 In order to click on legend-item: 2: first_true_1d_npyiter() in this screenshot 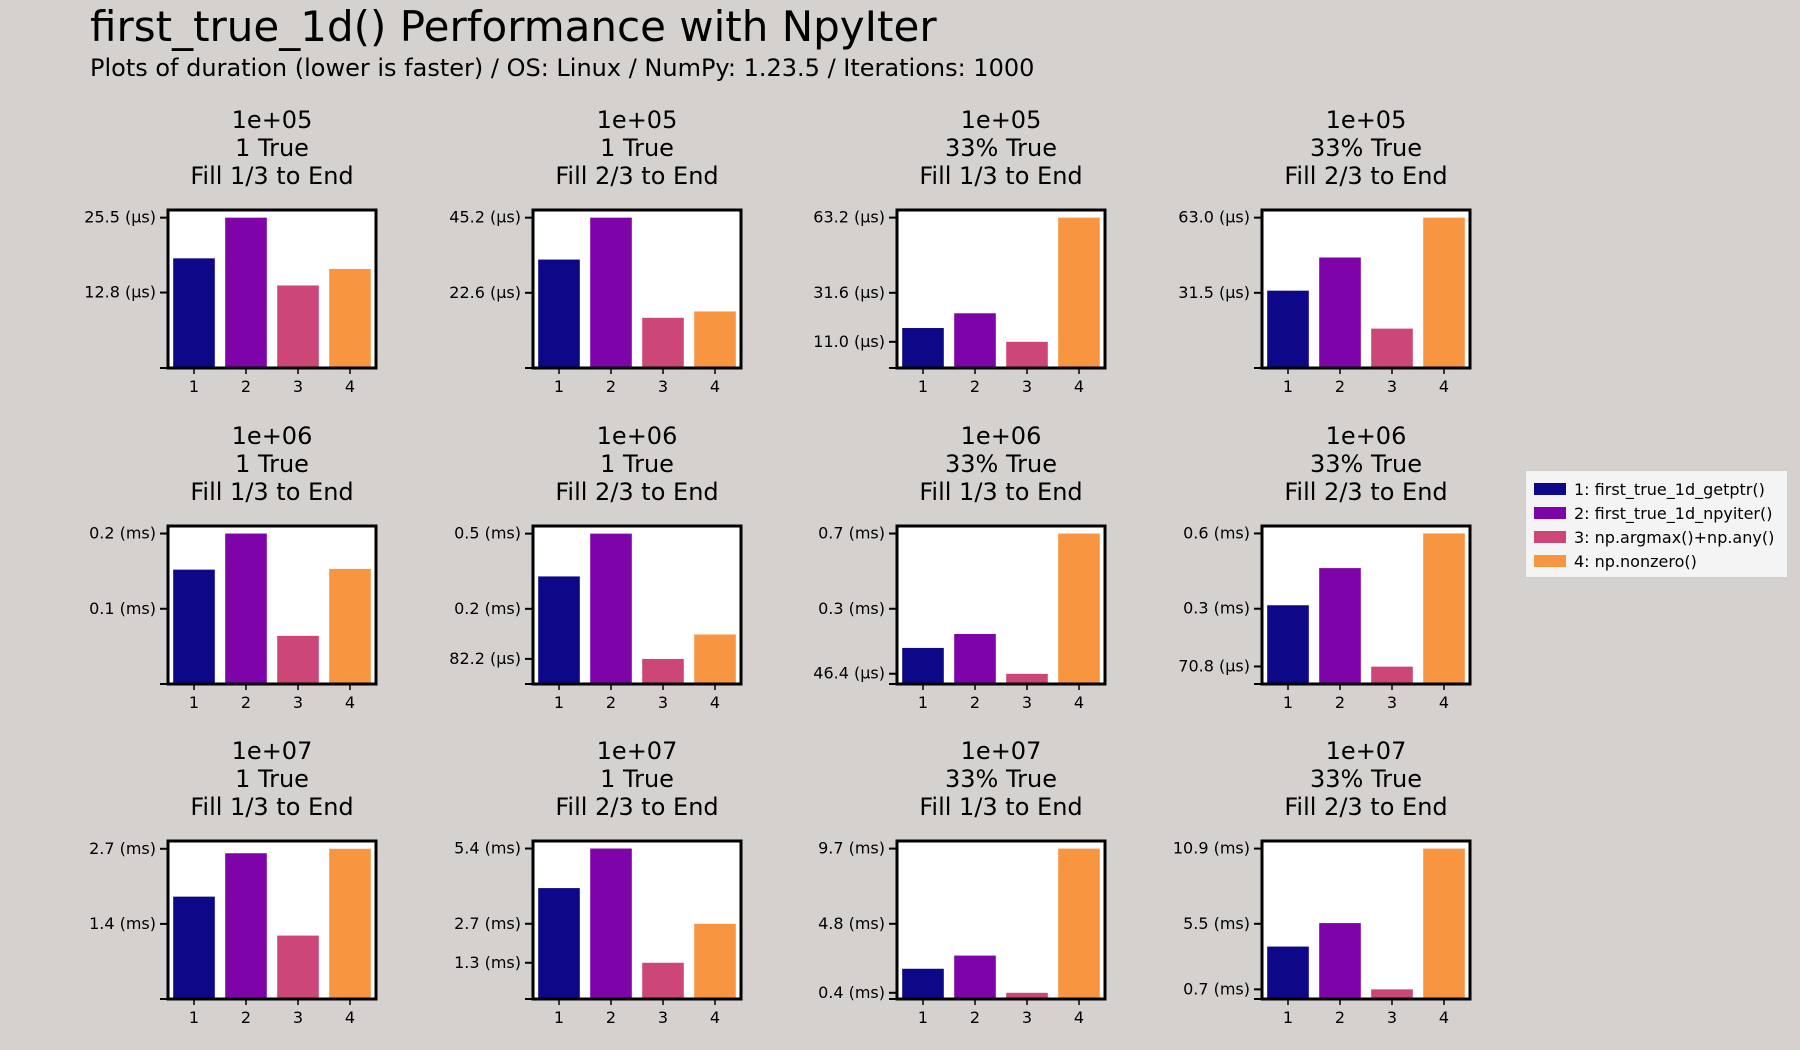, I will do `click(1660, 513)`.